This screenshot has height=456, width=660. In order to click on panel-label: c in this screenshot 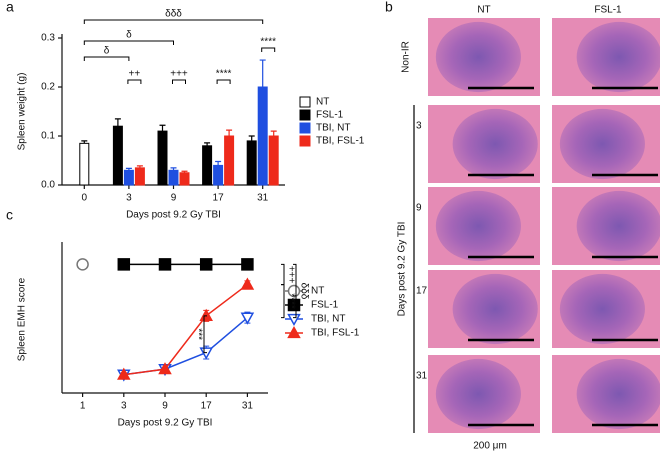, I will do `click(9, 215)`.